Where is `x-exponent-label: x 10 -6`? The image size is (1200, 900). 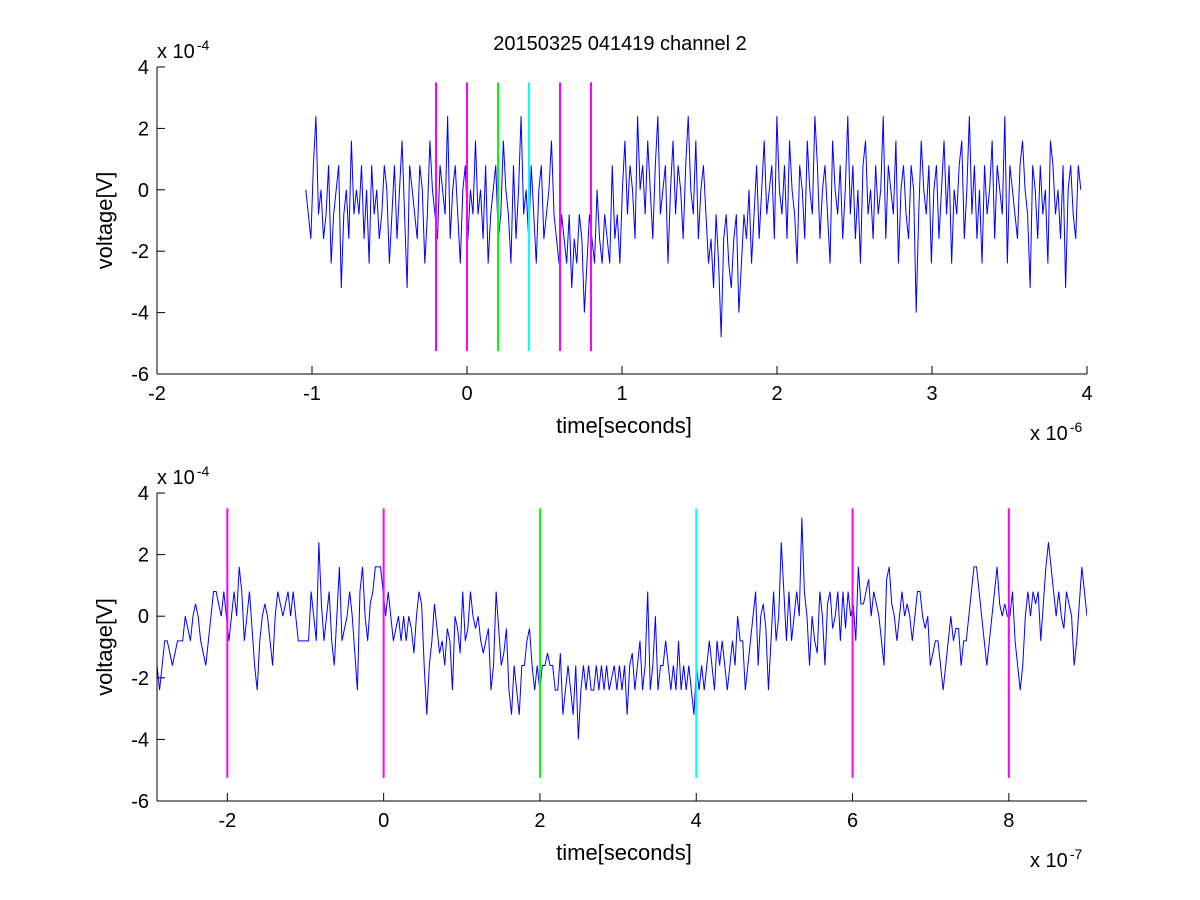 x-exponent-label: x 10 -6 is located at coordinates (1056, 432).